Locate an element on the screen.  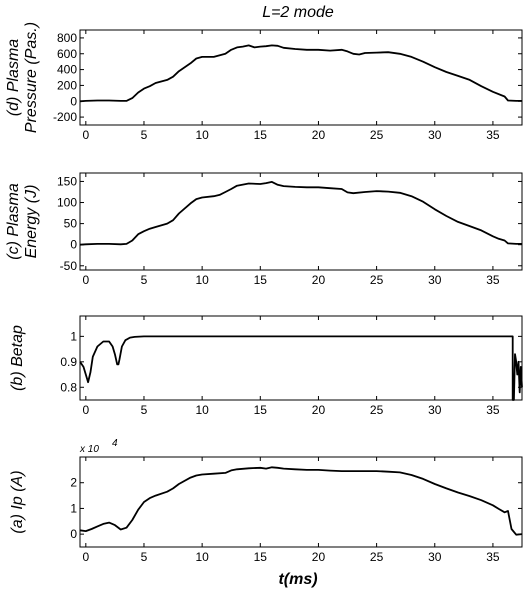
panel-d-xtick-label: 35 is located at coordinates (493, 135).